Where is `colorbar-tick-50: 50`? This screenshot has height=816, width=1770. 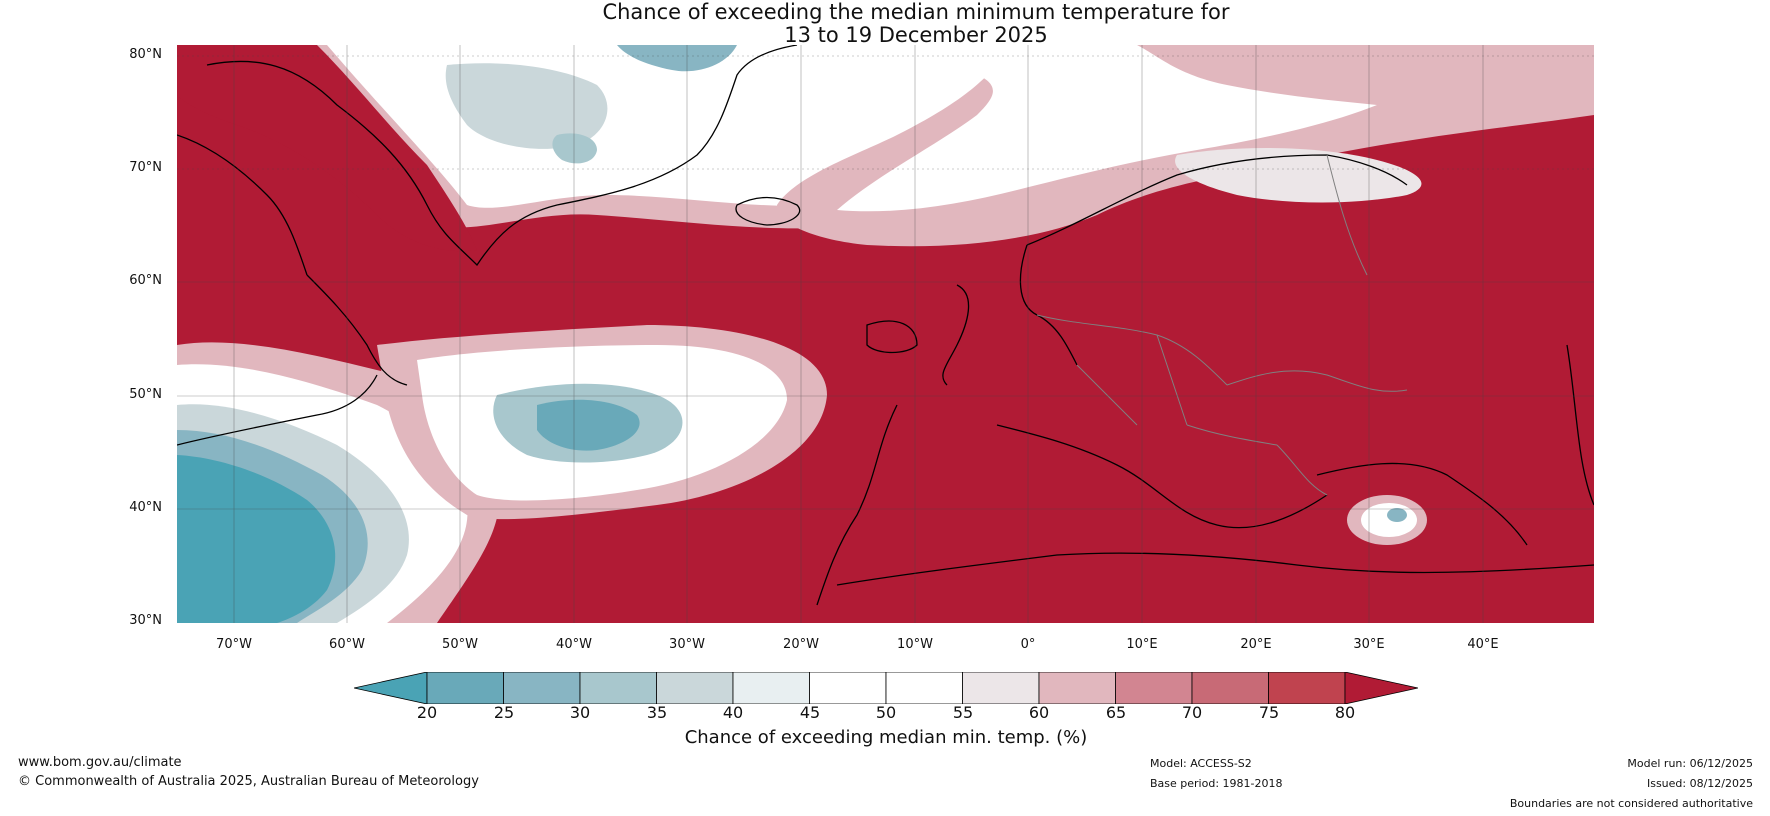 colorbar-tick-50: 50 is located at coordinates (886, 712).